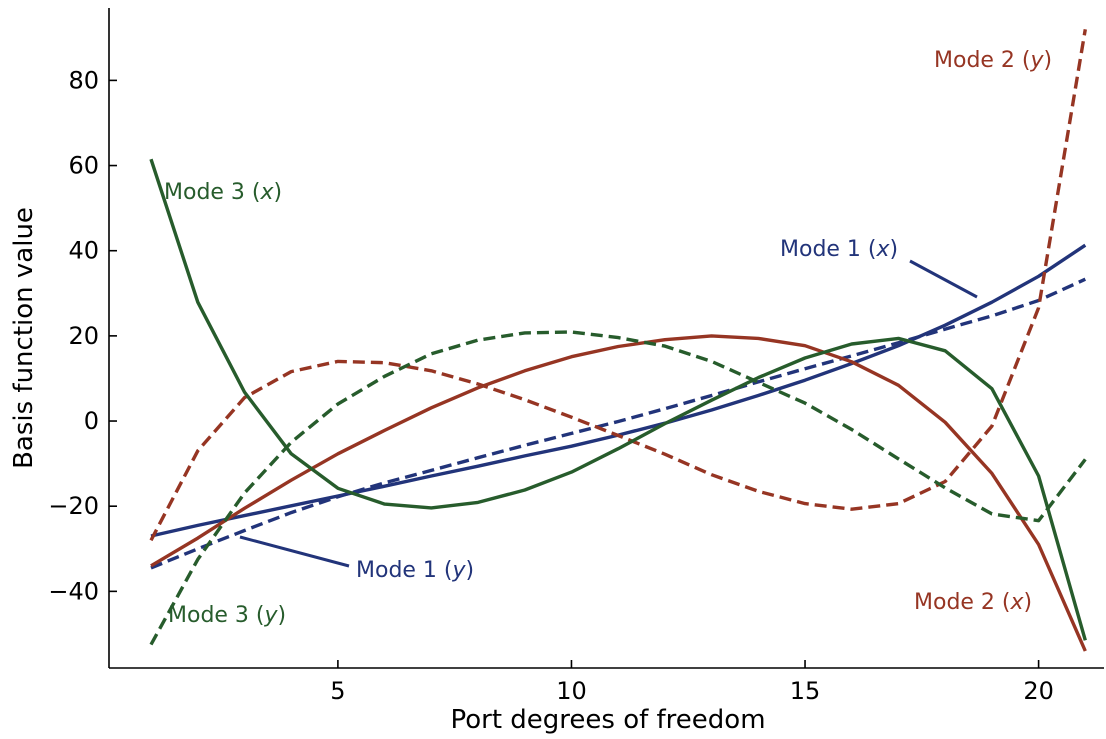  What do you see at coordinates (83, 336) in the screenshot?
I see `y-tick-label: 20` at bounding box center [83, 336].